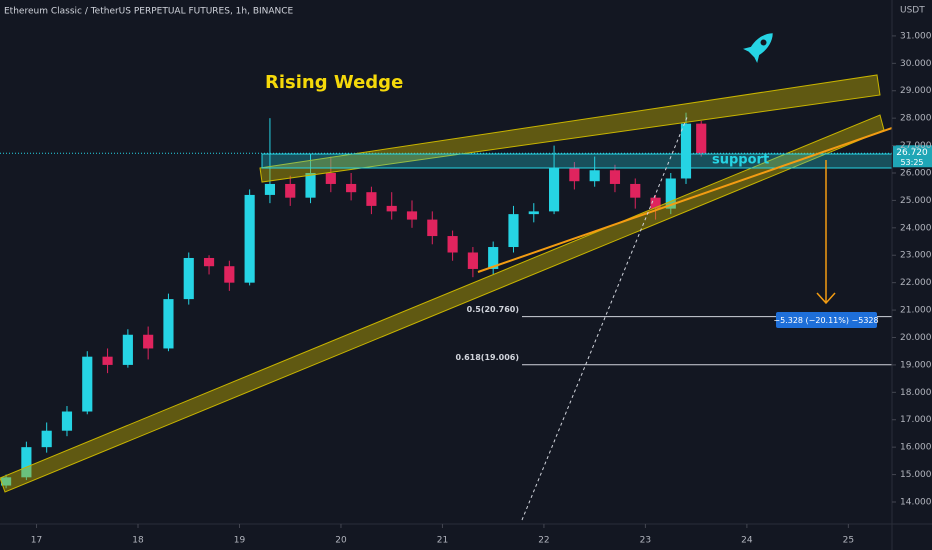  Describe the element at coordinates (916, 36) in the screenshot. I see `y-tick-label: 31.000` at that location.